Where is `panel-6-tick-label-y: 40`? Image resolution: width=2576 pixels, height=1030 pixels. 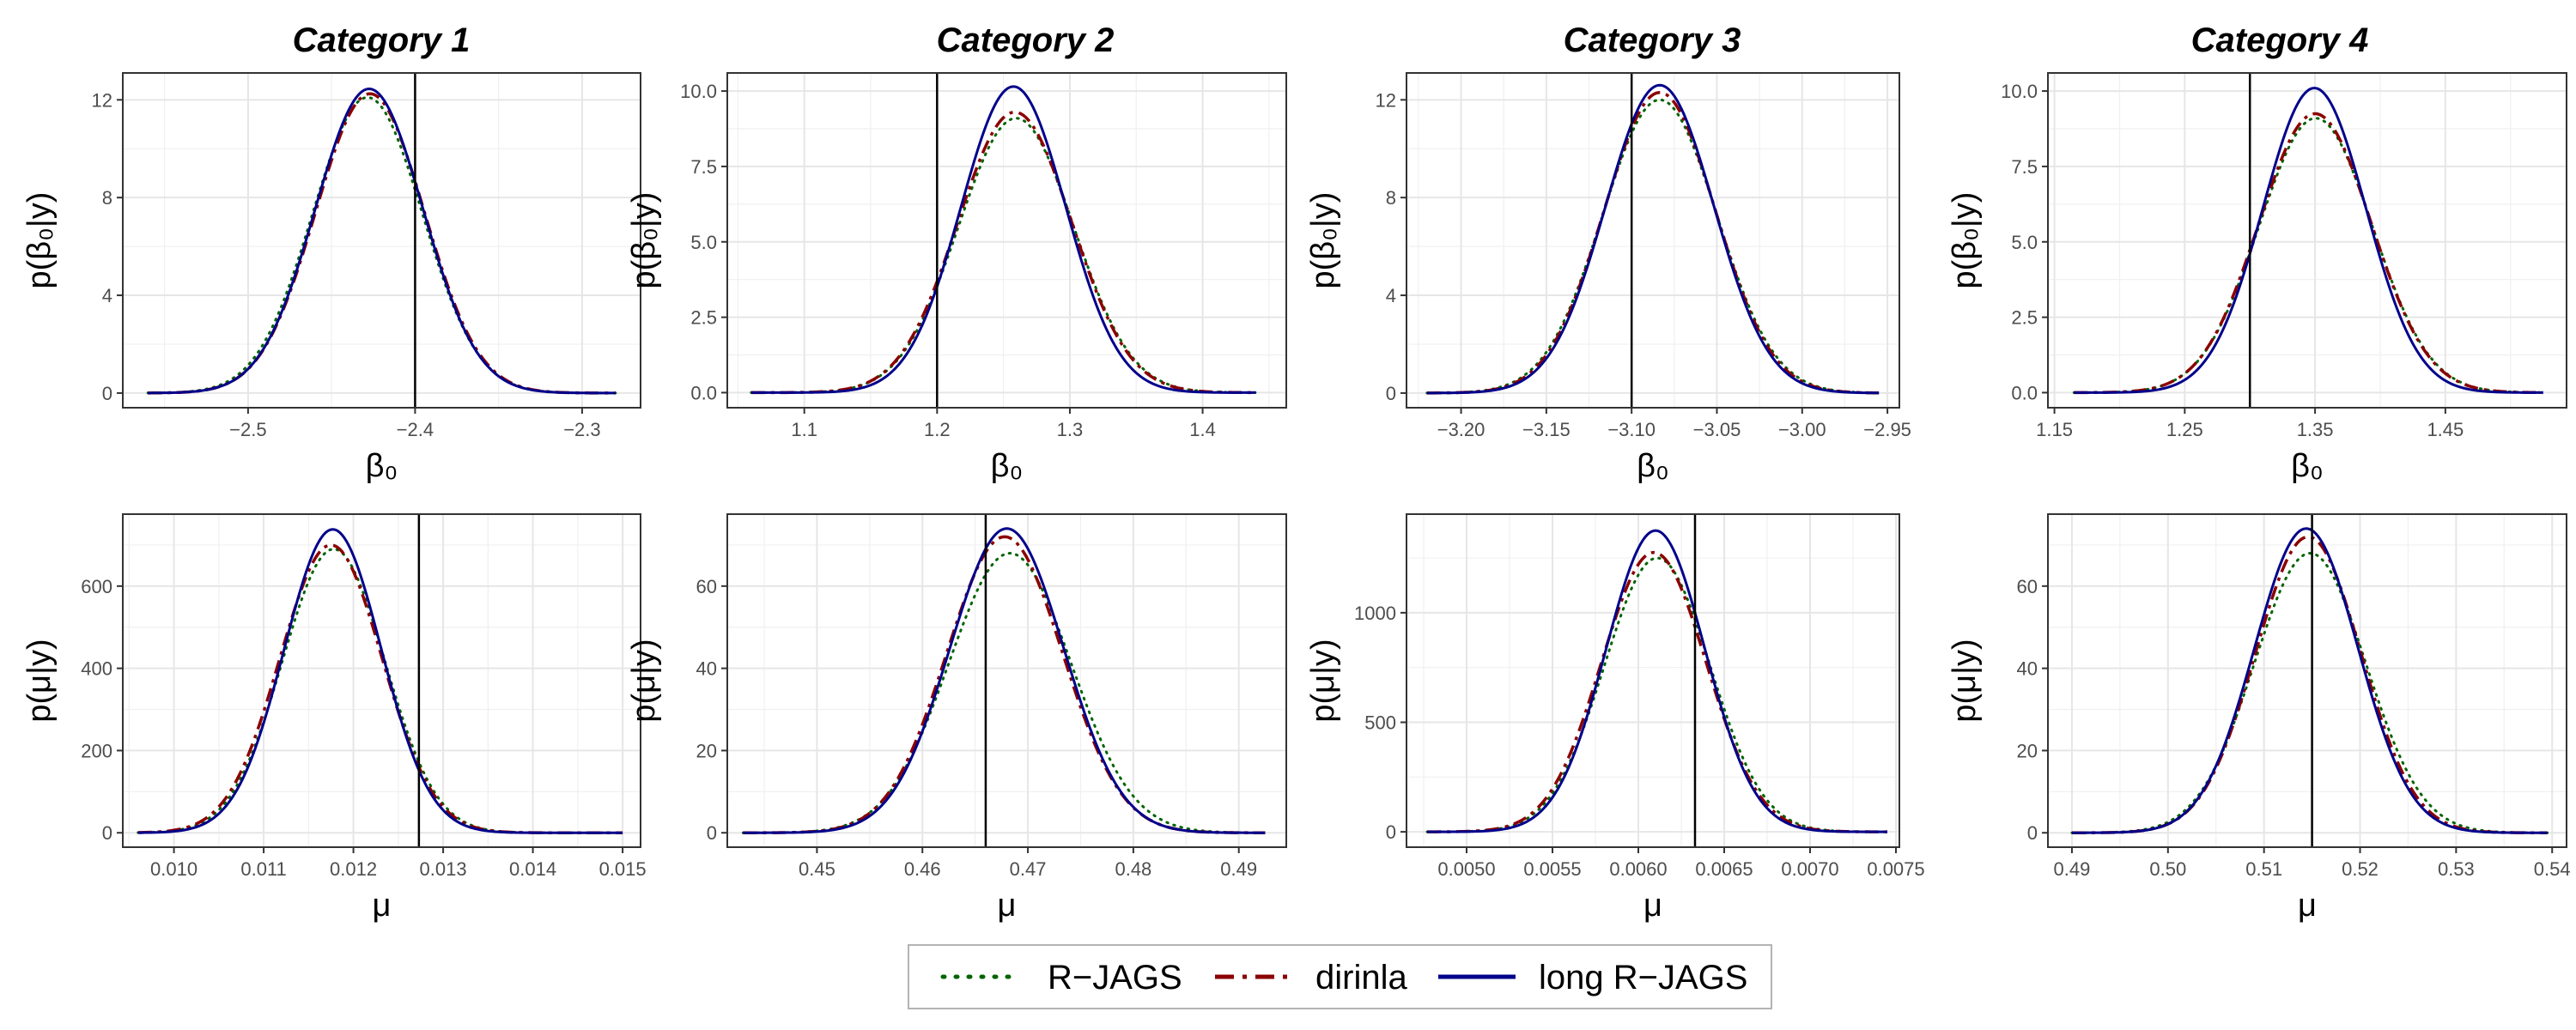 panel-6-tick-label-y: 40 is located at coordinates (706, 669).